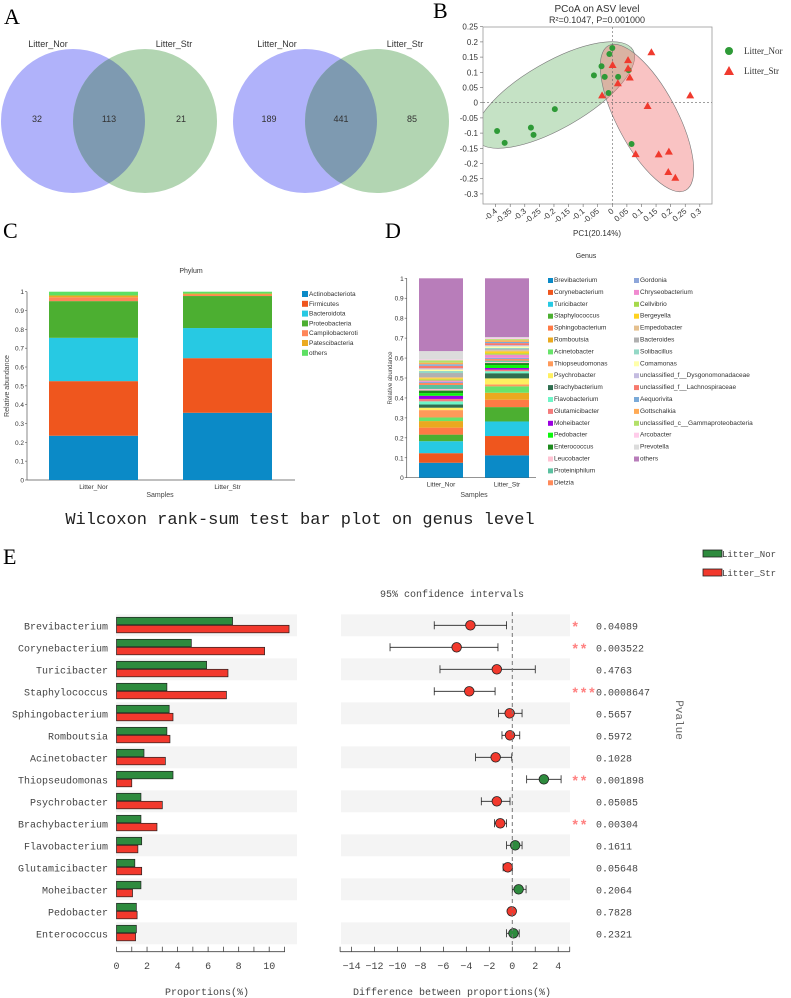  Describe the element at coordinates (441, 369) in the screenshot. I see `bar-segment-unclassified-f-dysgonomonadaceae` at that location.